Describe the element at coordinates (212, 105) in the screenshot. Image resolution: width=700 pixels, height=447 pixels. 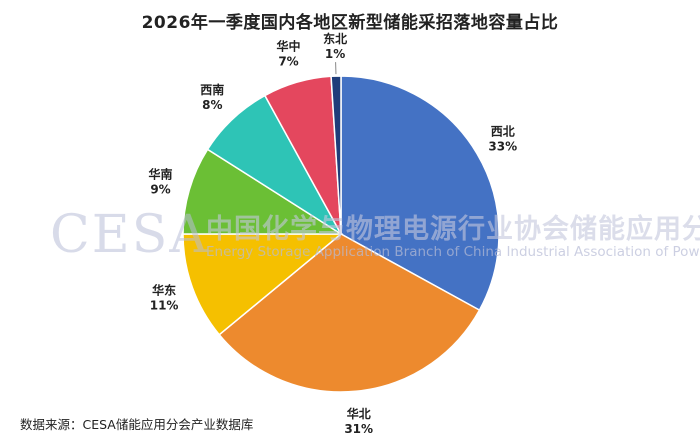
I see `slice-value-4: 8%` at that location.